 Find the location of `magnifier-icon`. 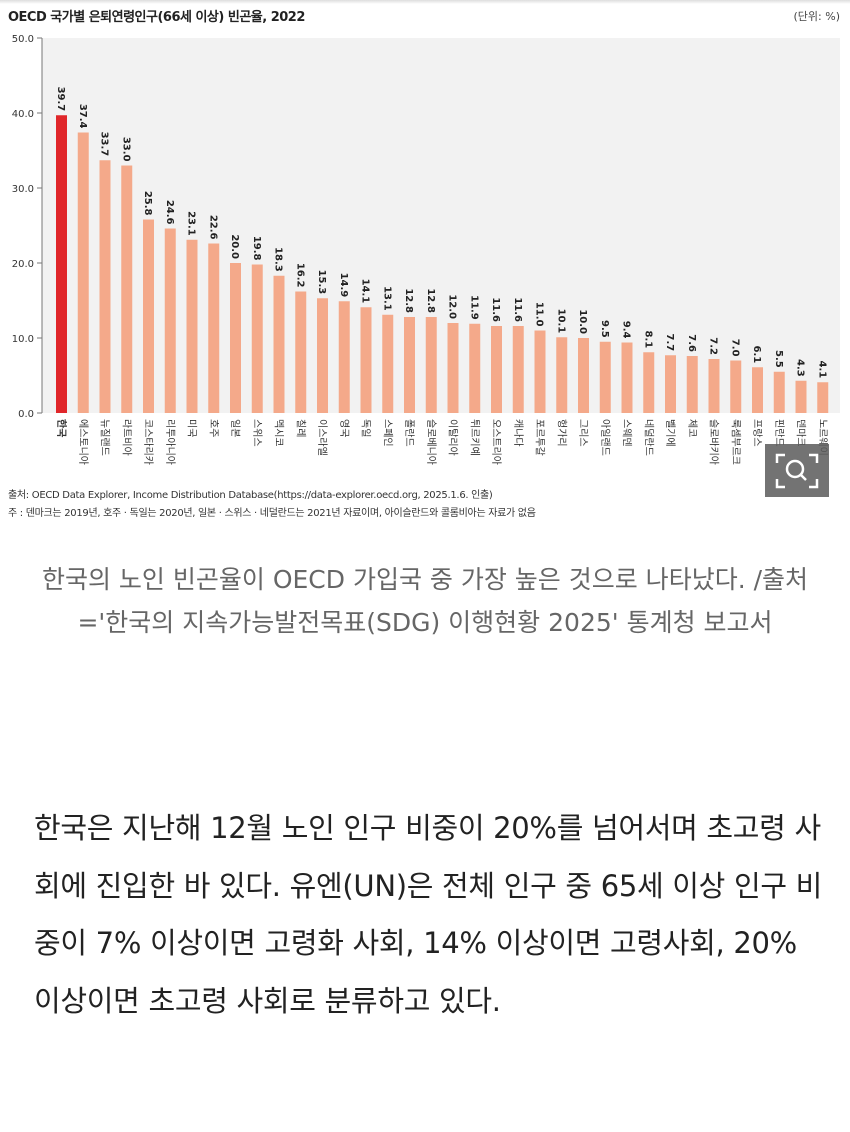

magnifier-icon is located at coordinates (797, 470).